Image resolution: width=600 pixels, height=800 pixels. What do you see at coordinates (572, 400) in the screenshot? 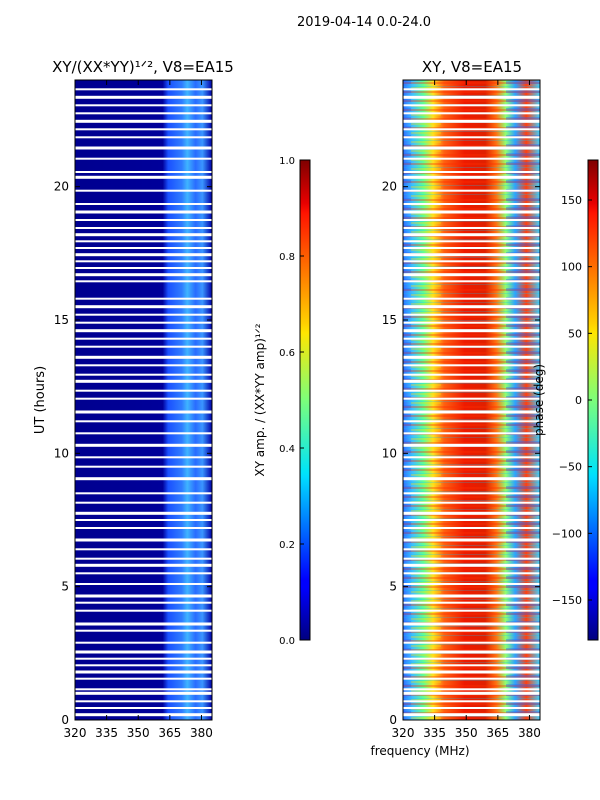
I see `phase-colorbar-ticks: −150 −100 −50 0 50 100 150` at bounding box center [572, 400].